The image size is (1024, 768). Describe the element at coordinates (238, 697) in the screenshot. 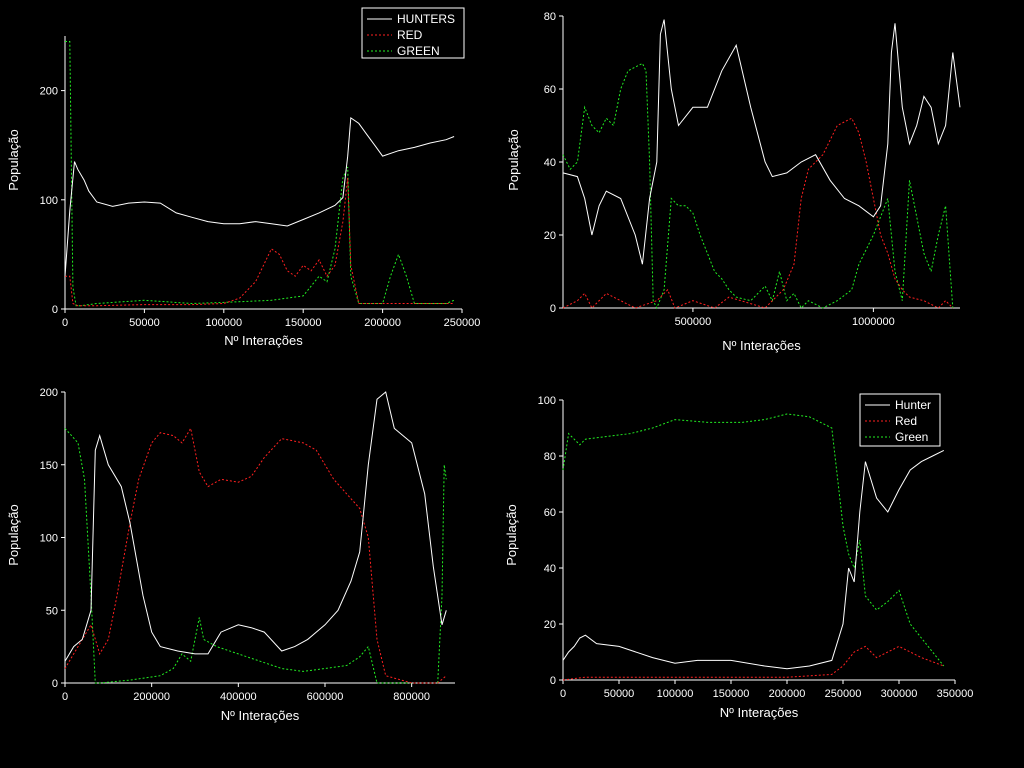

I see `x-tick-label: 400000` at that location.